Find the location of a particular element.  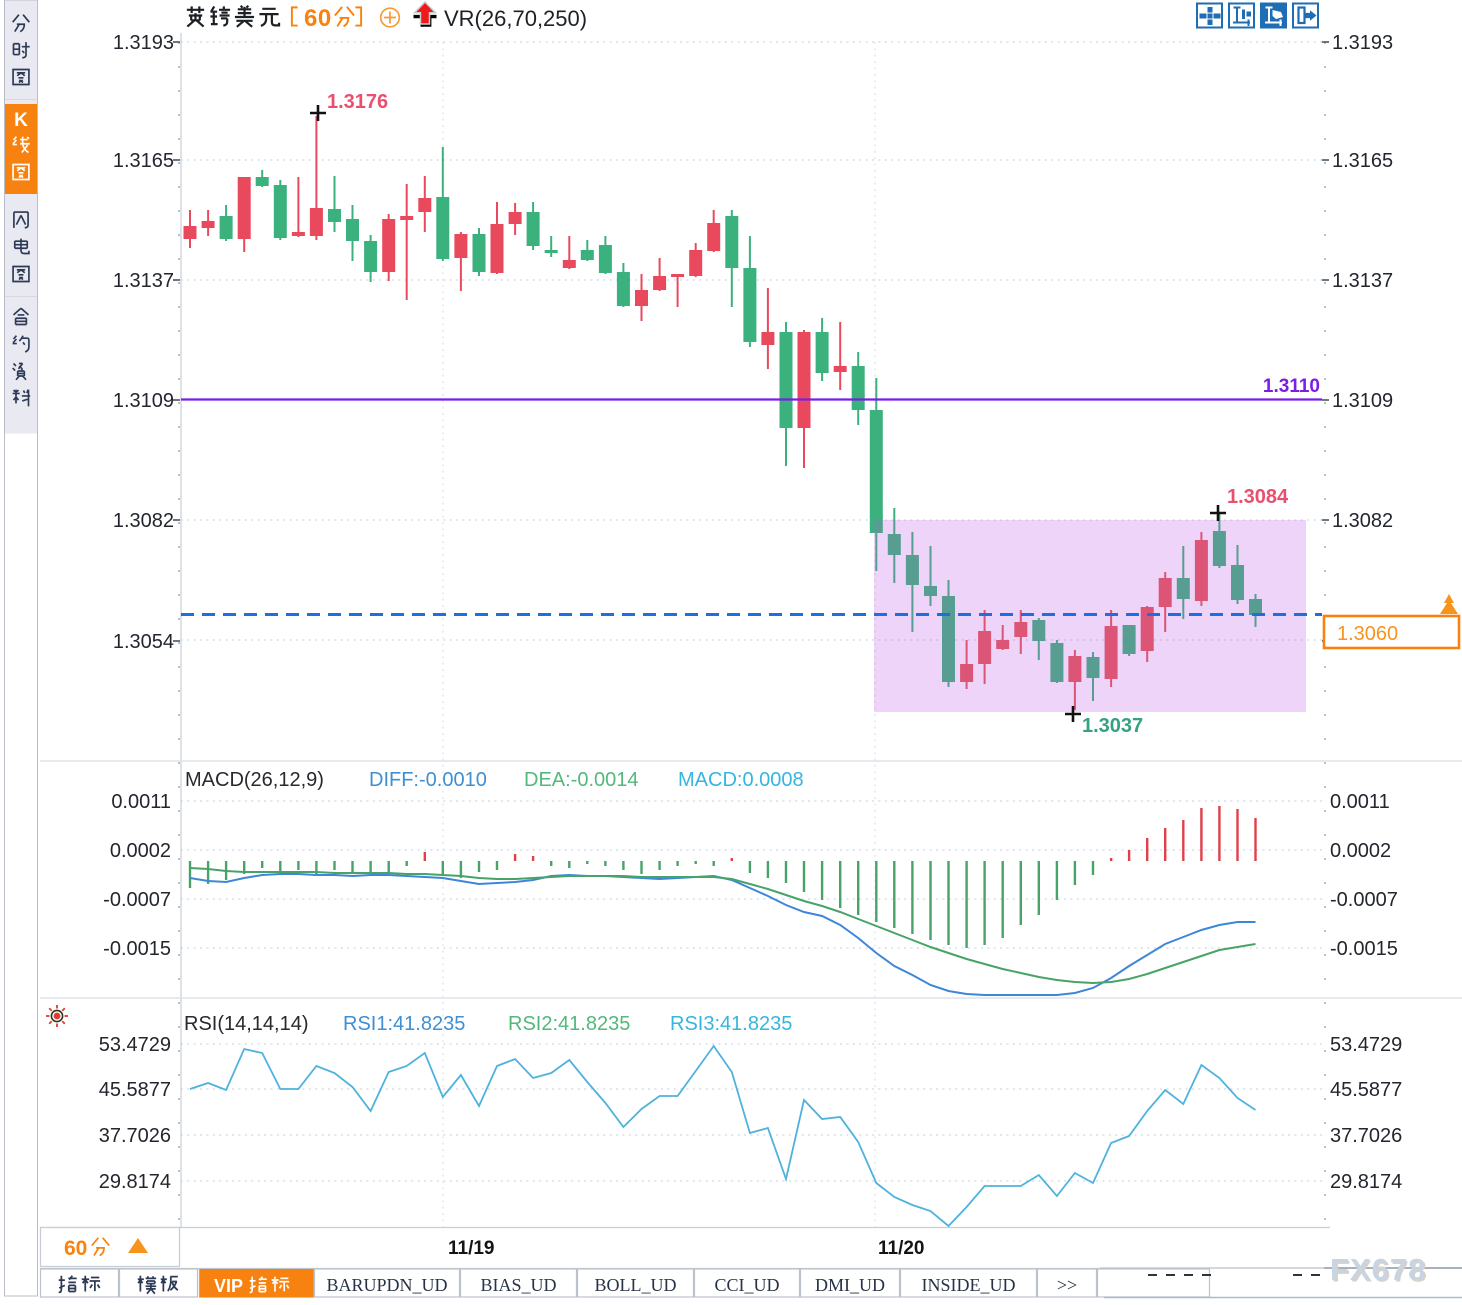

svg-text: BARUPDN_UD is located at coordinates (386, 1285).